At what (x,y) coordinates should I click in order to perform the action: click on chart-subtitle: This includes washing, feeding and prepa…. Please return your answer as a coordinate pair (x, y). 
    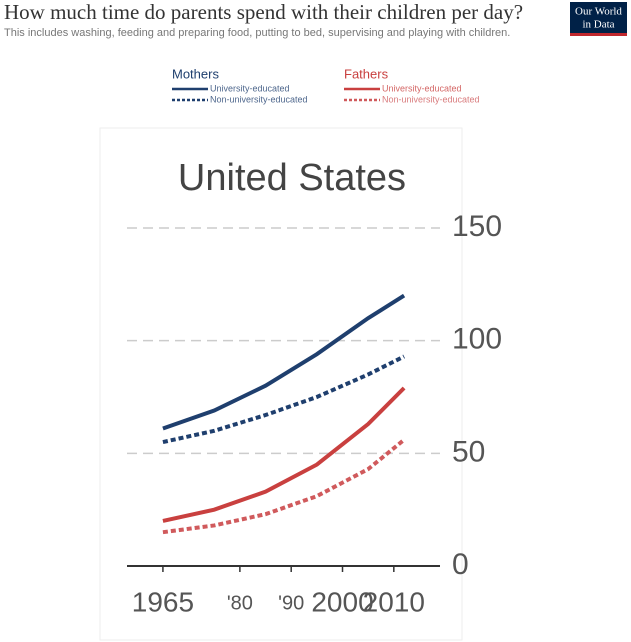
    Looking at the image, I should click on (257, 33).